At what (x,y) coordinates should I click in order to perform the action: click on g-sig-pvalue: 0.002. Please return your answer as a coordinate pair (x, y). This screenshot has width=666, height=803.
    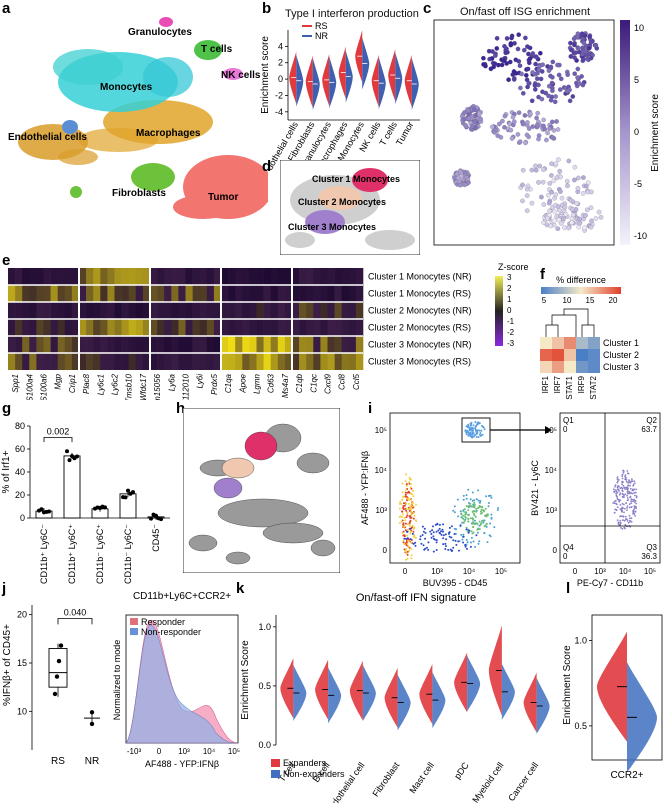
    Looking at the image, I should click on (58, 432).